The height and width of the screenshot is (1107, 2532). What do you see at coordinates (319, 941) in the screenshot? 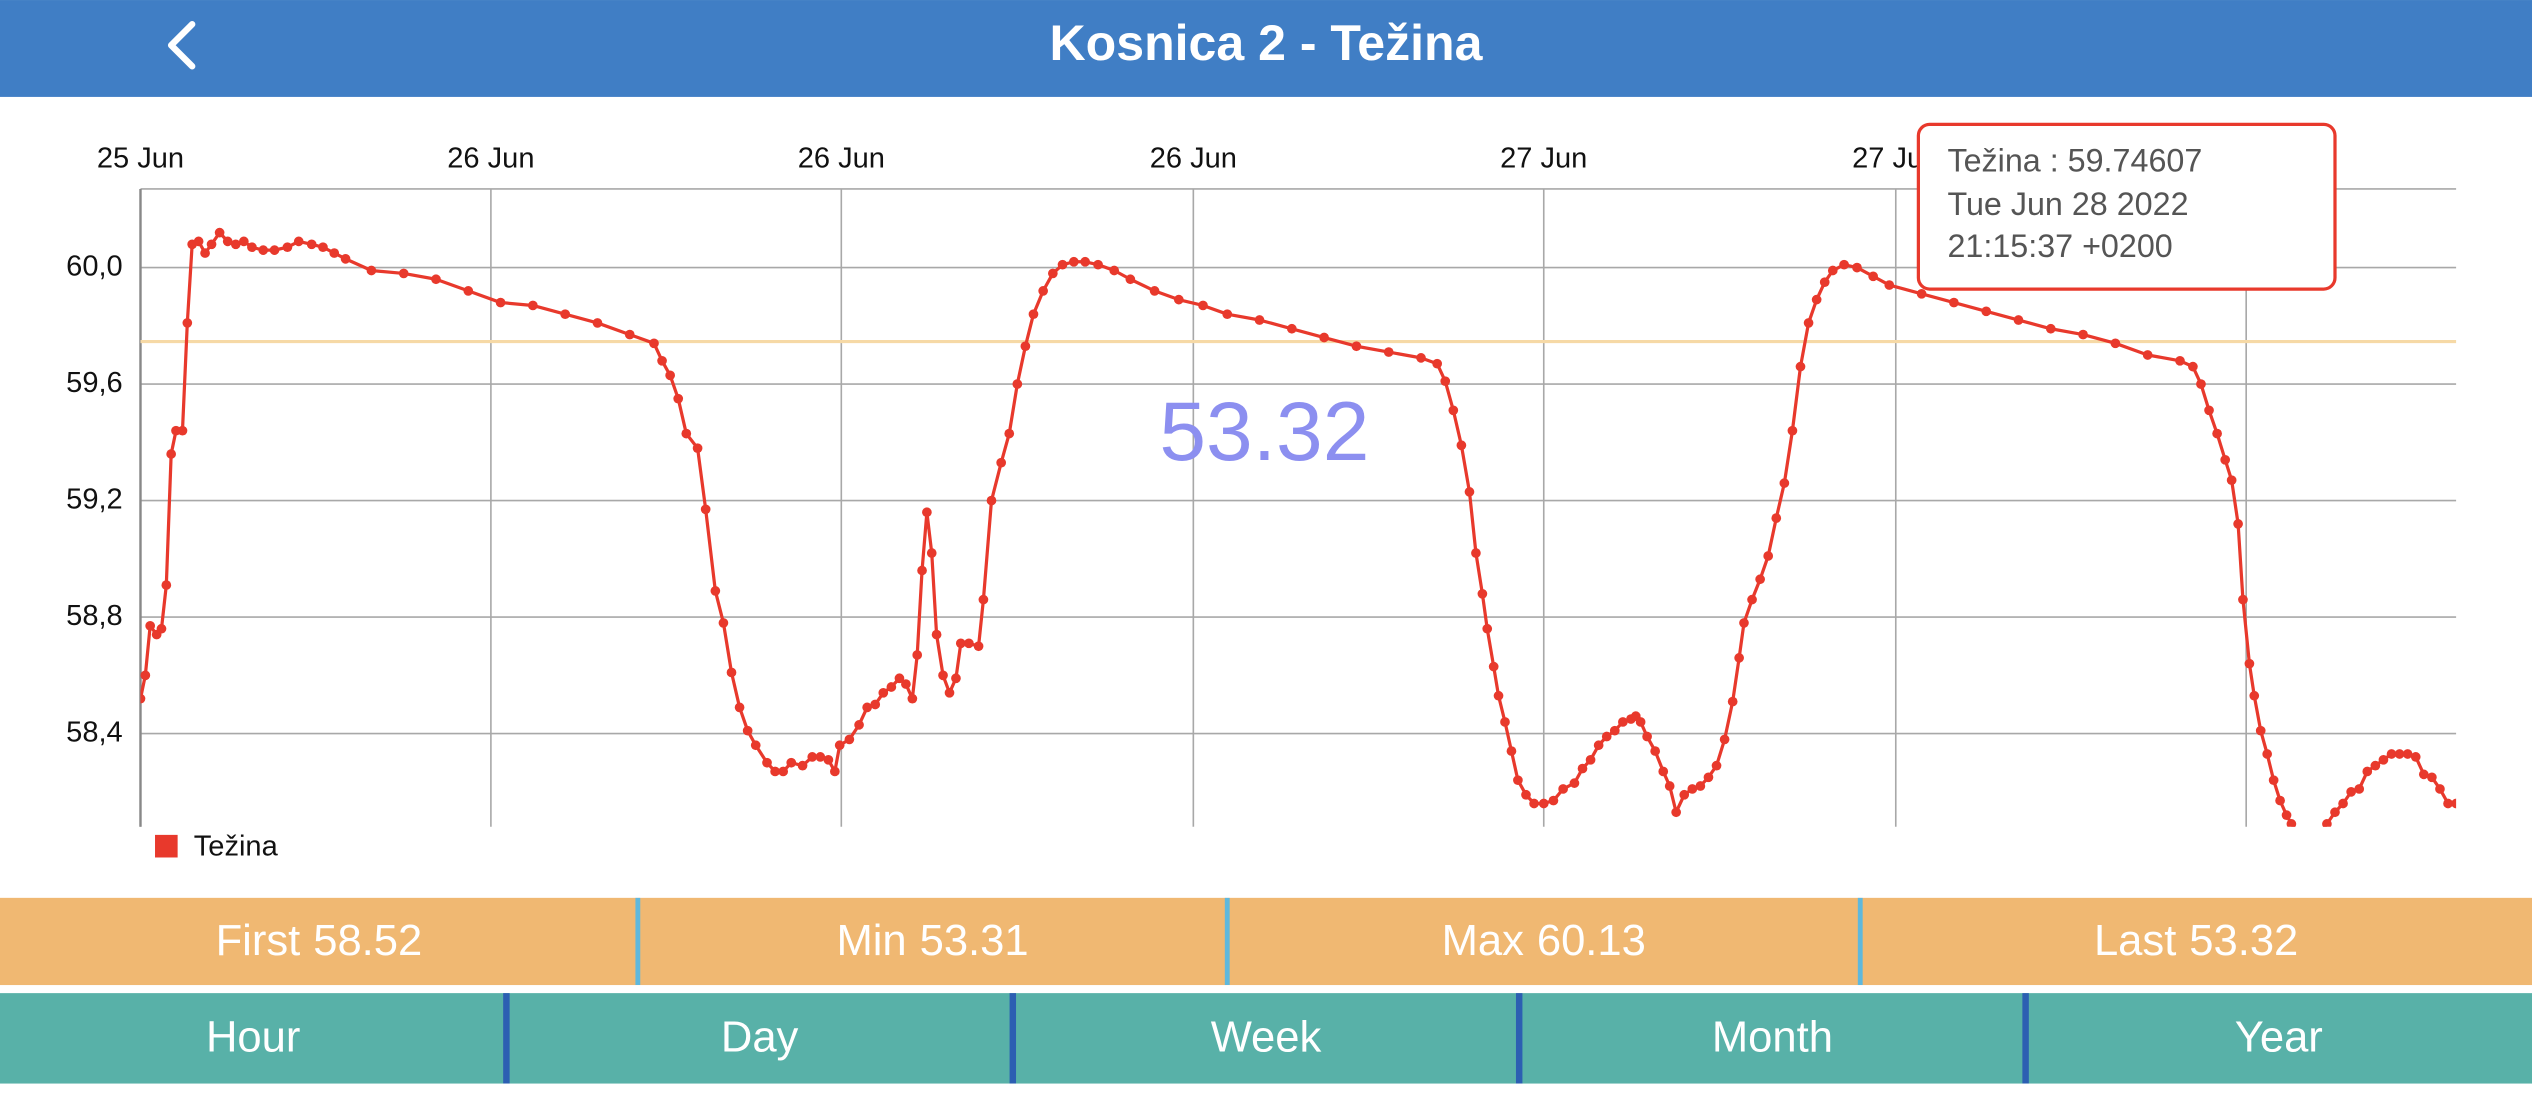
I see `stat-text: First 58.52` at bounding box center [319, 941].